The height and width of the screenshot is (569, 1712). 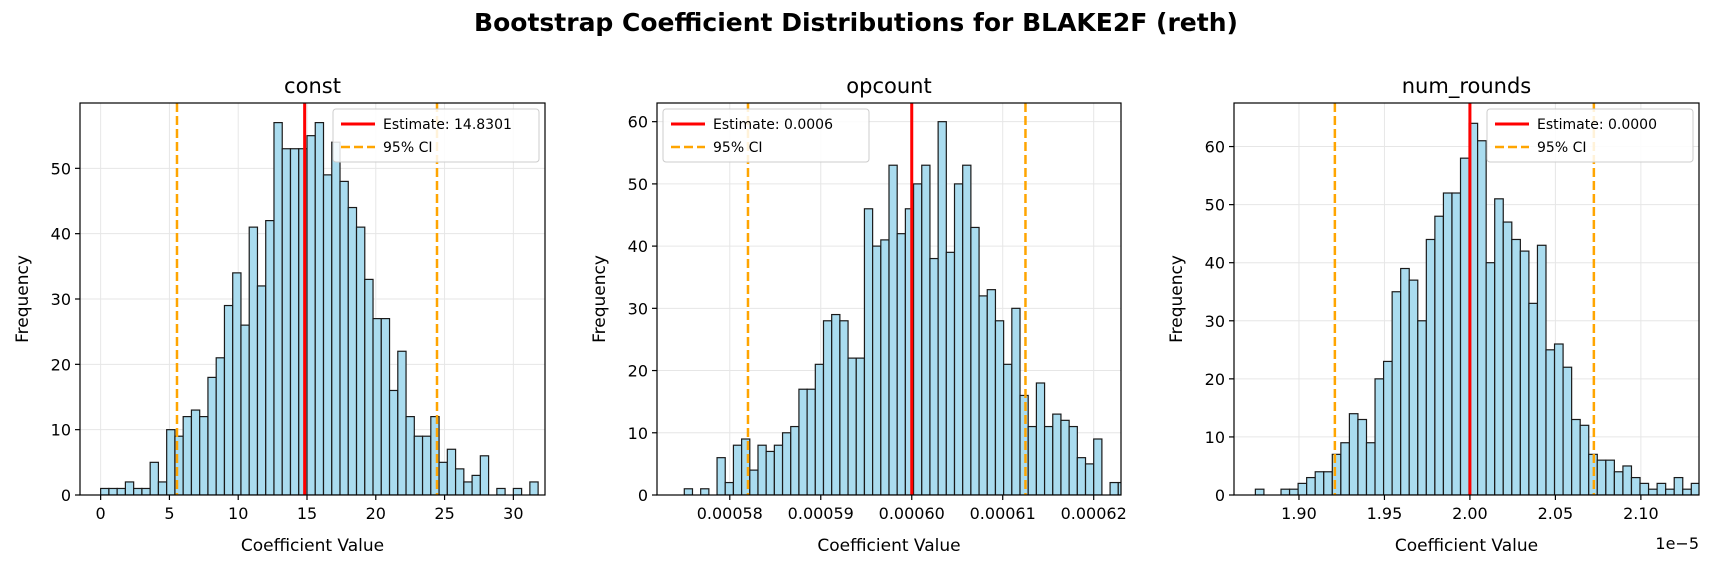 What do you see at coordinates (61, 299) in the screenshot?
I see `y-tick-label: 30` at bounding box center [61, 299].